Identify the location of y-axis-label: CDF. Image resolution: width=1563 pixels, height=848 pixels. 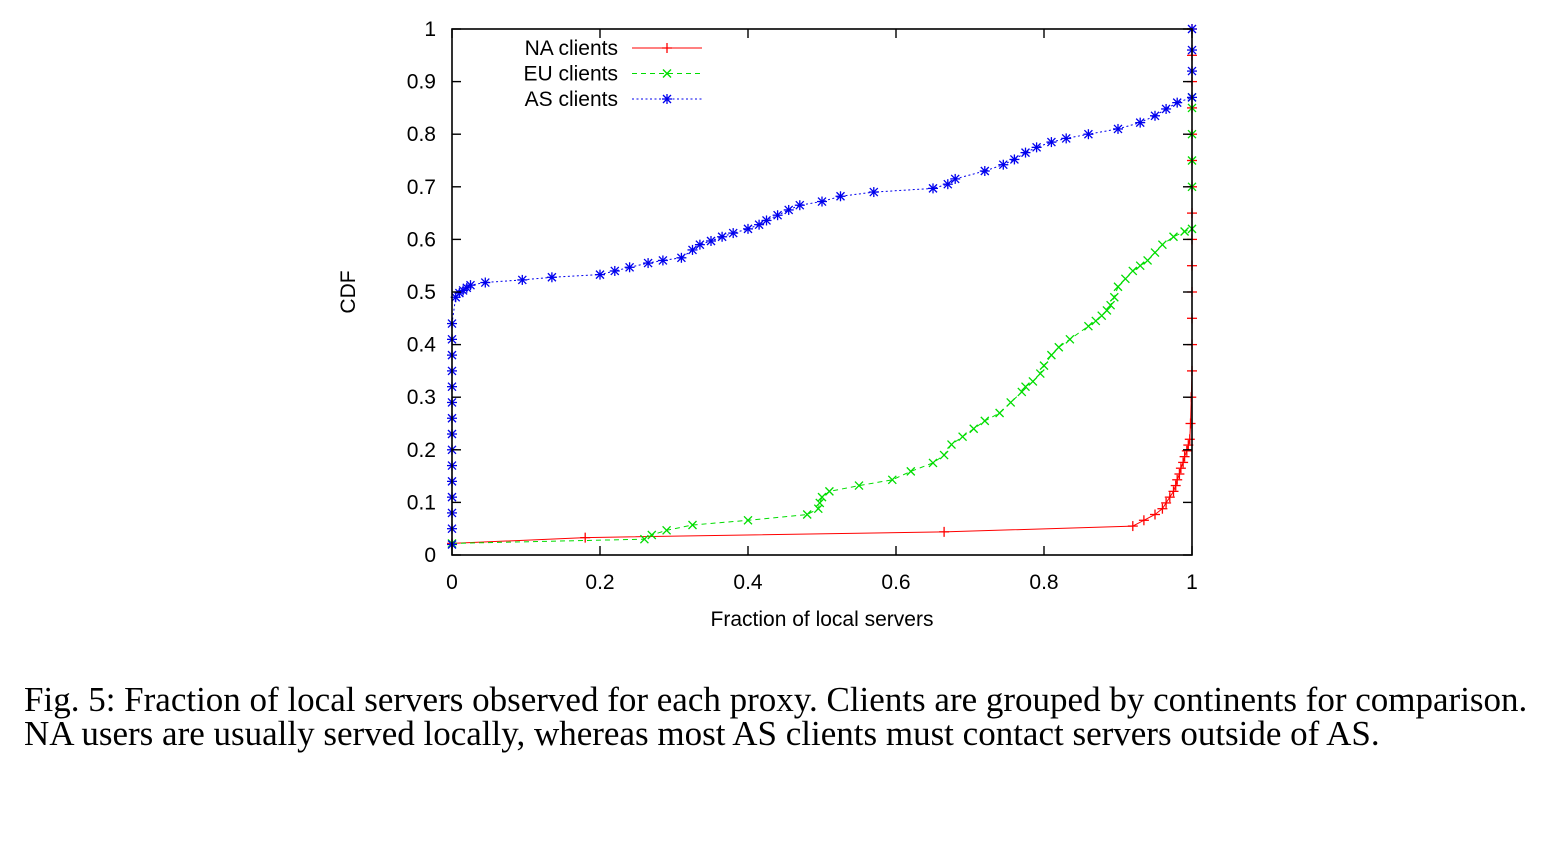
(348, 291).